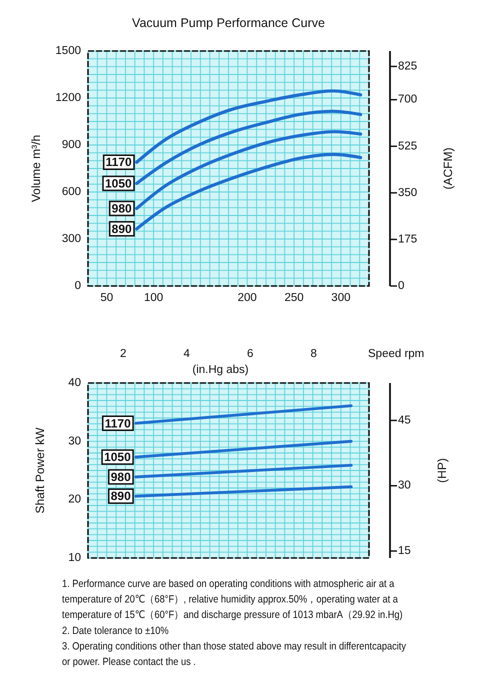 The image size is (479, 678). I want to click on y2-axis-title: (ACFM), so click(448, 169).